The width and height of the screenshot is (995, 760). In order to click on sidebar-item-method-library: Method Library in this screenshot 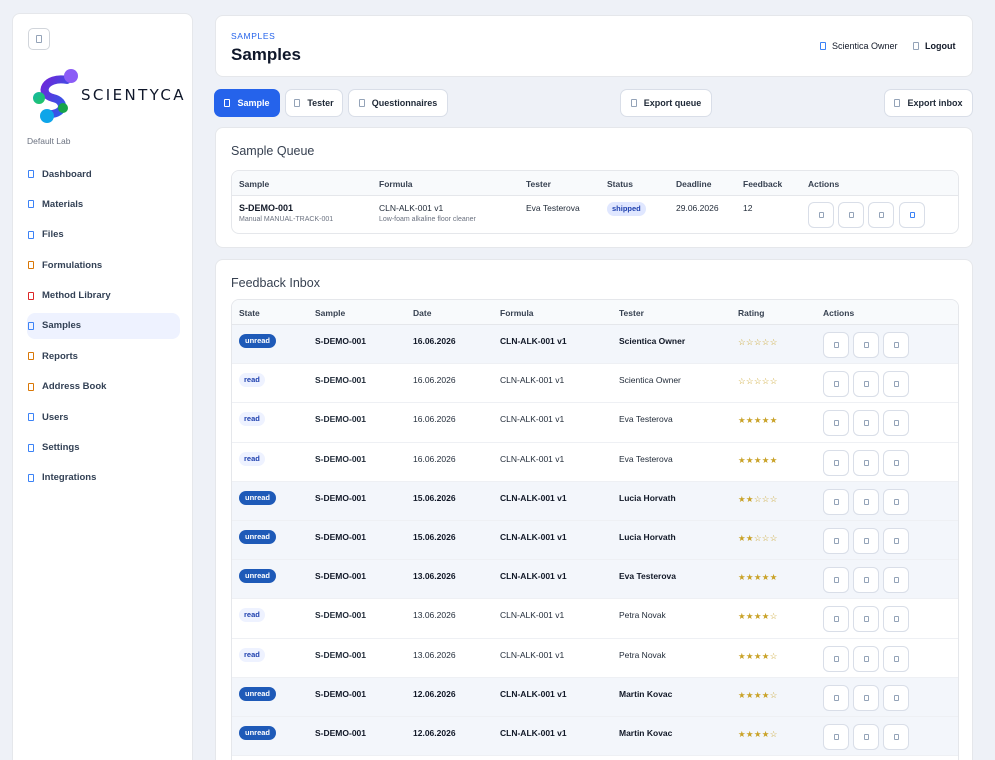, I will do `click(103, 296)`.